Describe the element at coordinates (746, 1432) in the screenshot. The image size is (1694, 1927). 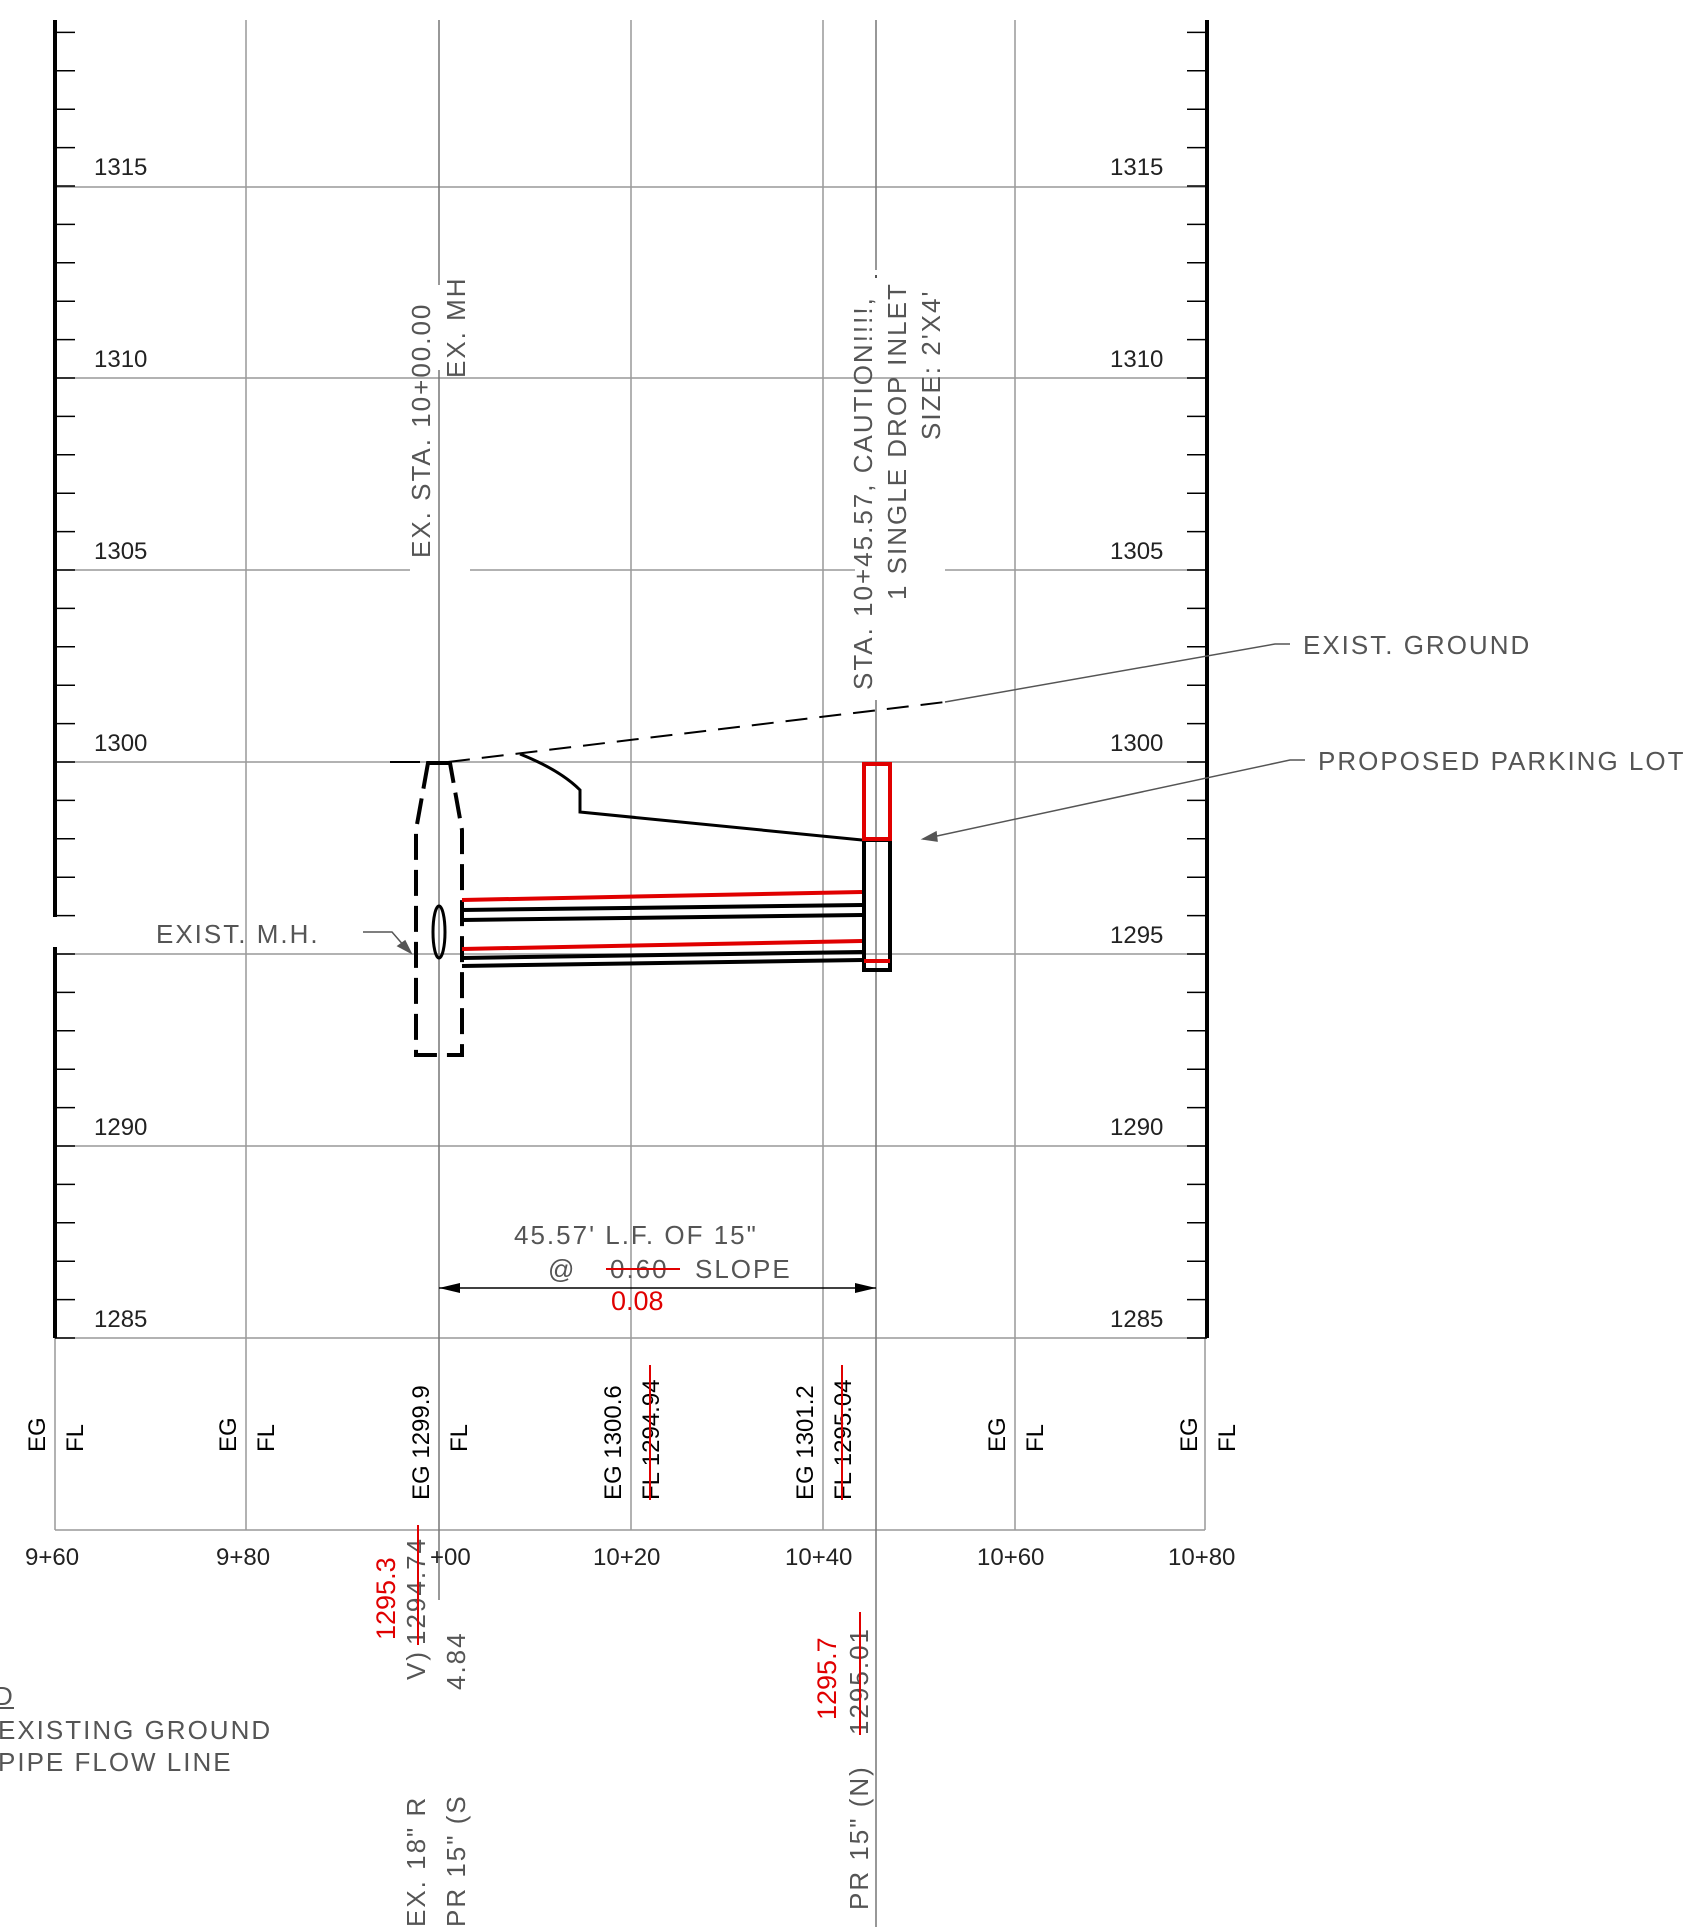
I see `revision-strikes-table` at that location.